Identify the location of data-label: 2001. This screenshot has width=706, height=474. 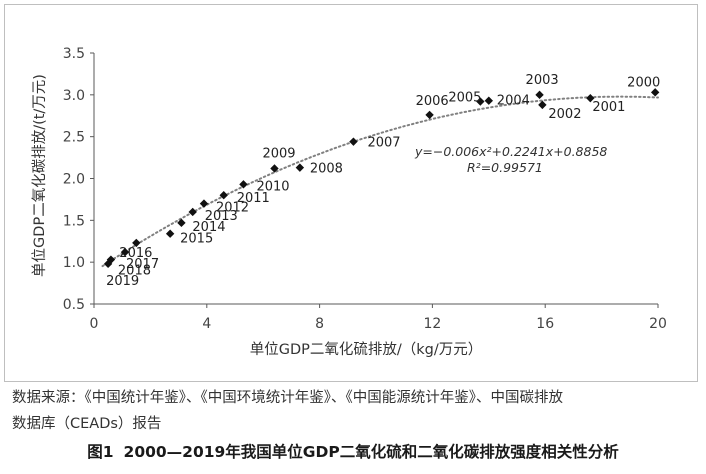
(608, 107).